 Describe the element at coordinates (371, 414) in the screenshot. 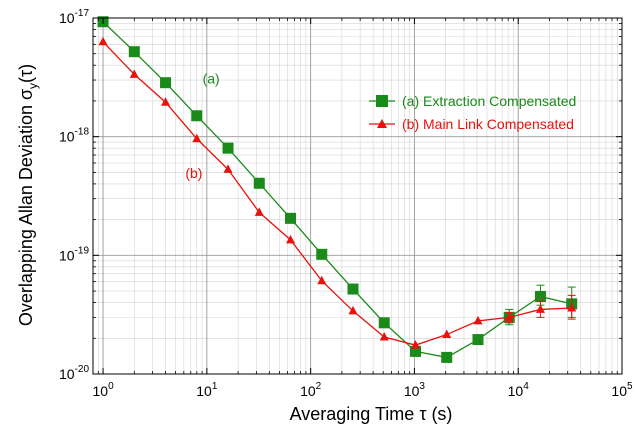

I see `x-axis-title: Averaging Time τ (s)` at that location.